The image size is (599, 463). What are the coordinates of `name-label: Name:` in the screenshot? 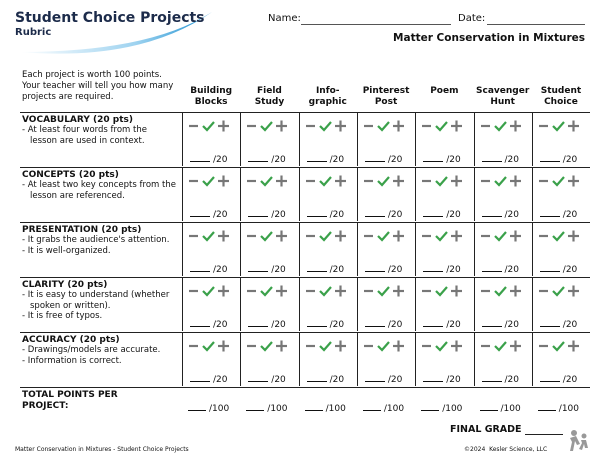 It's located at (284, 18).